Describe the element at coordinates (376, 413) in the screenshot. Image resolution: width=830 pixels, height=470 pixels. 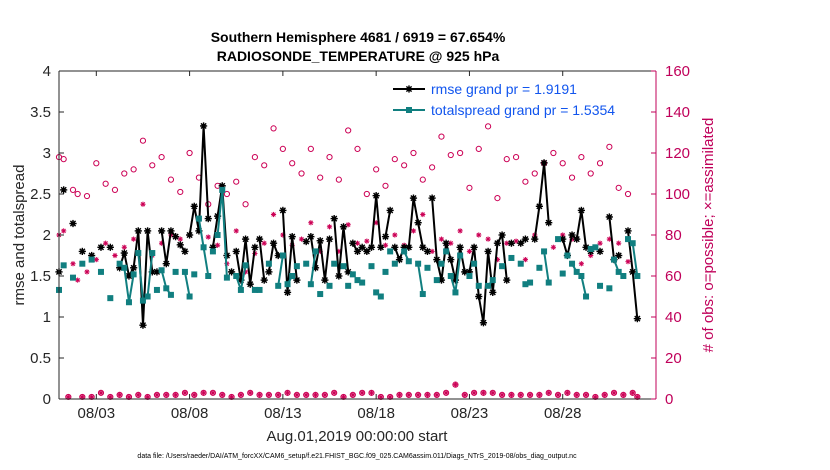
I see `x-tick-label-3: 08/18` at that location.